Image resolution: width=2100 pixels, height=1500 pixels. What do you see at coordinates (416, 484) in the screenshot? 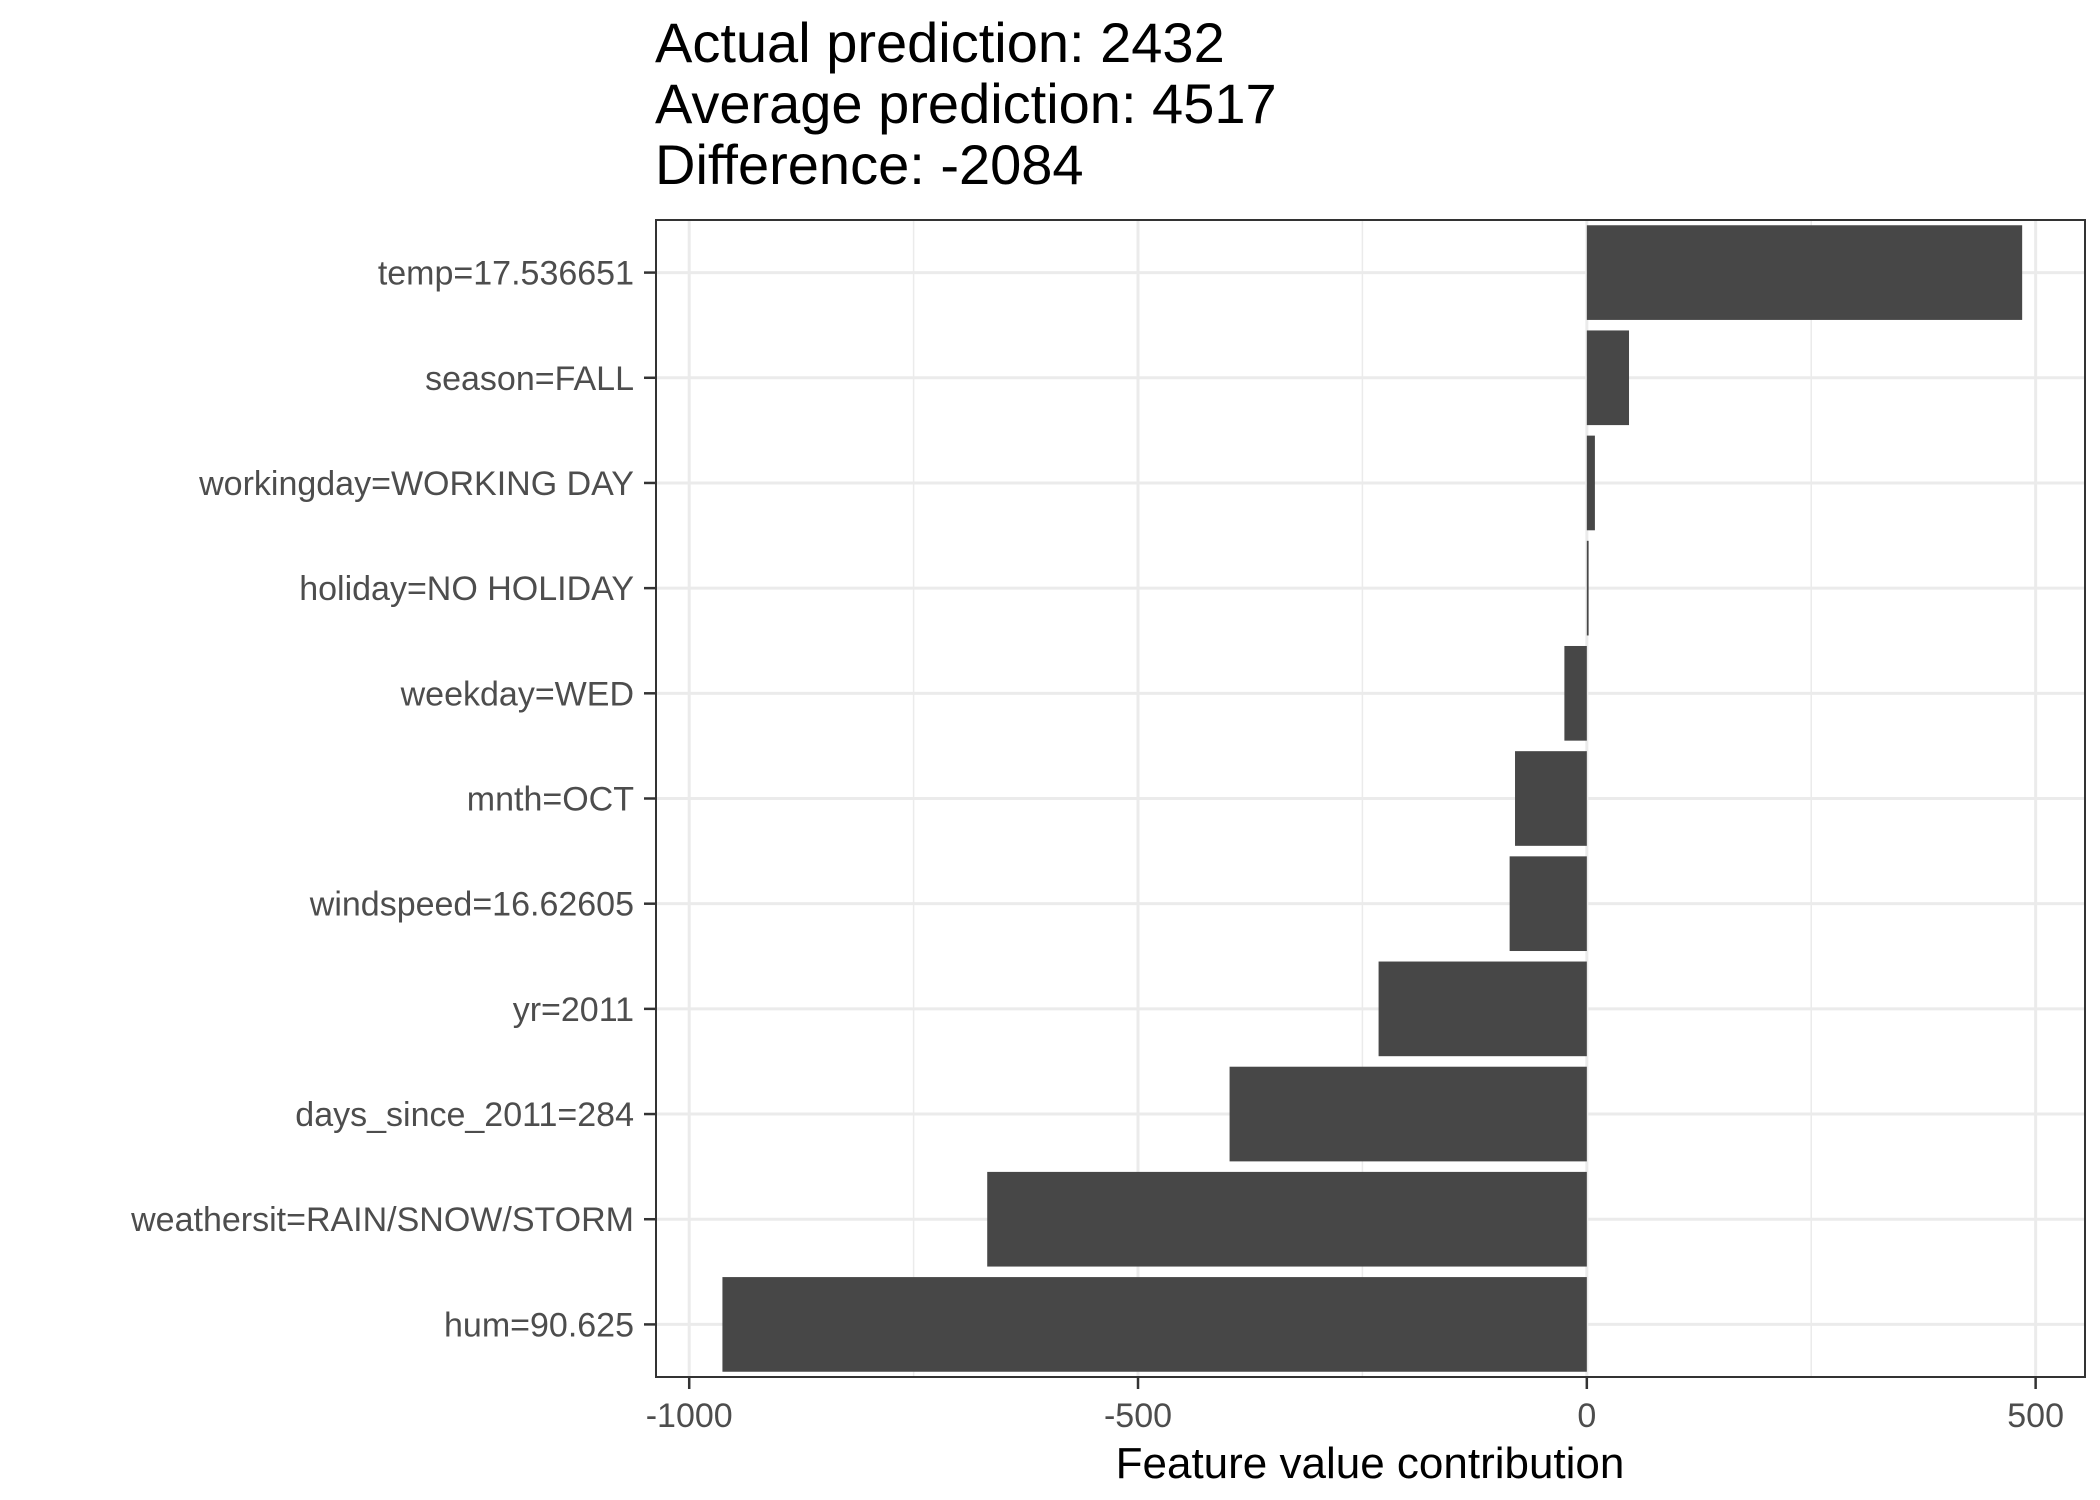
I see `y-tick-label: workingday=WORKING DAY` at bounding box center [416, 484].